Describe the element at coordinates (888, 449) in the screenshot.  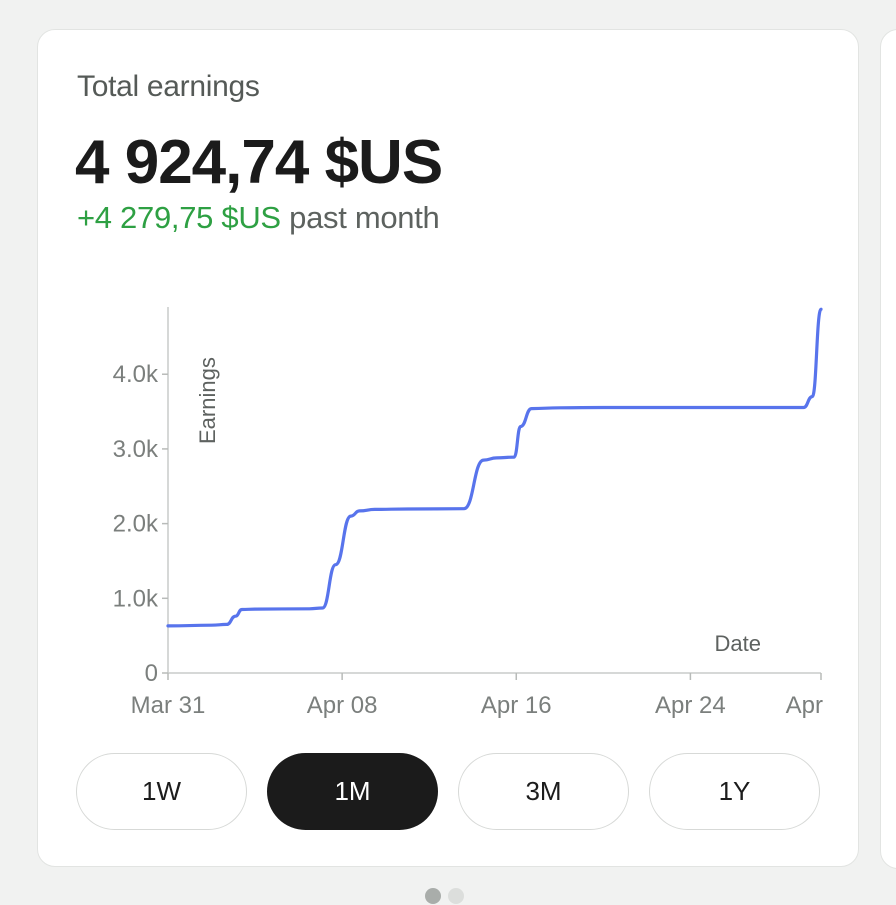
I see `next-card-peek` at that location.